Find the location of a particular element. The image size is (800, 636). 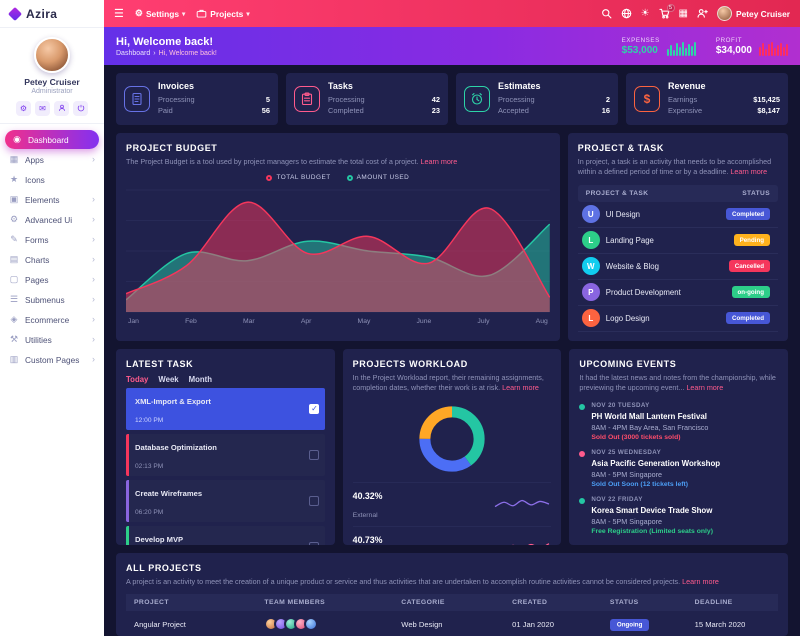

table-row: L Logo Design Completed is located at coordinates (677, 319).